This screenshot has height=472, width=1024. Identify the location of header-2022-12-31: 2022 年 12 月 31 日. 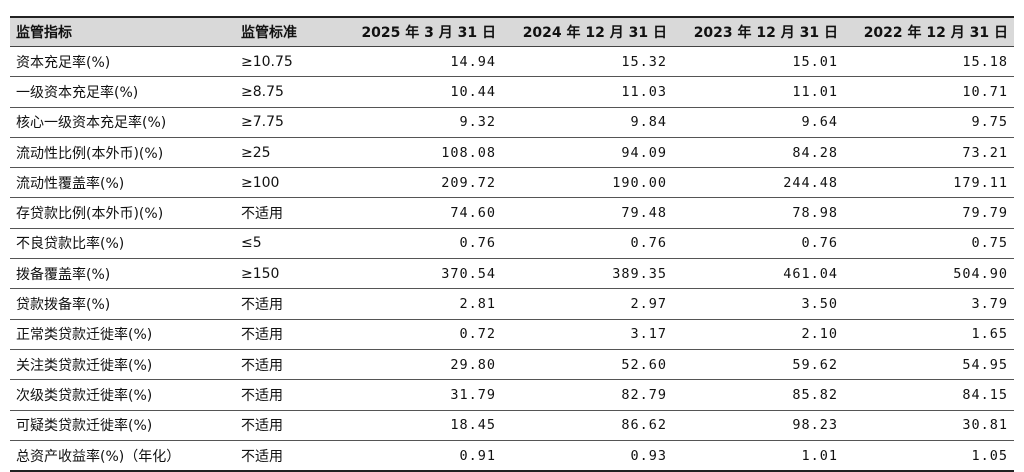
(929, 31).